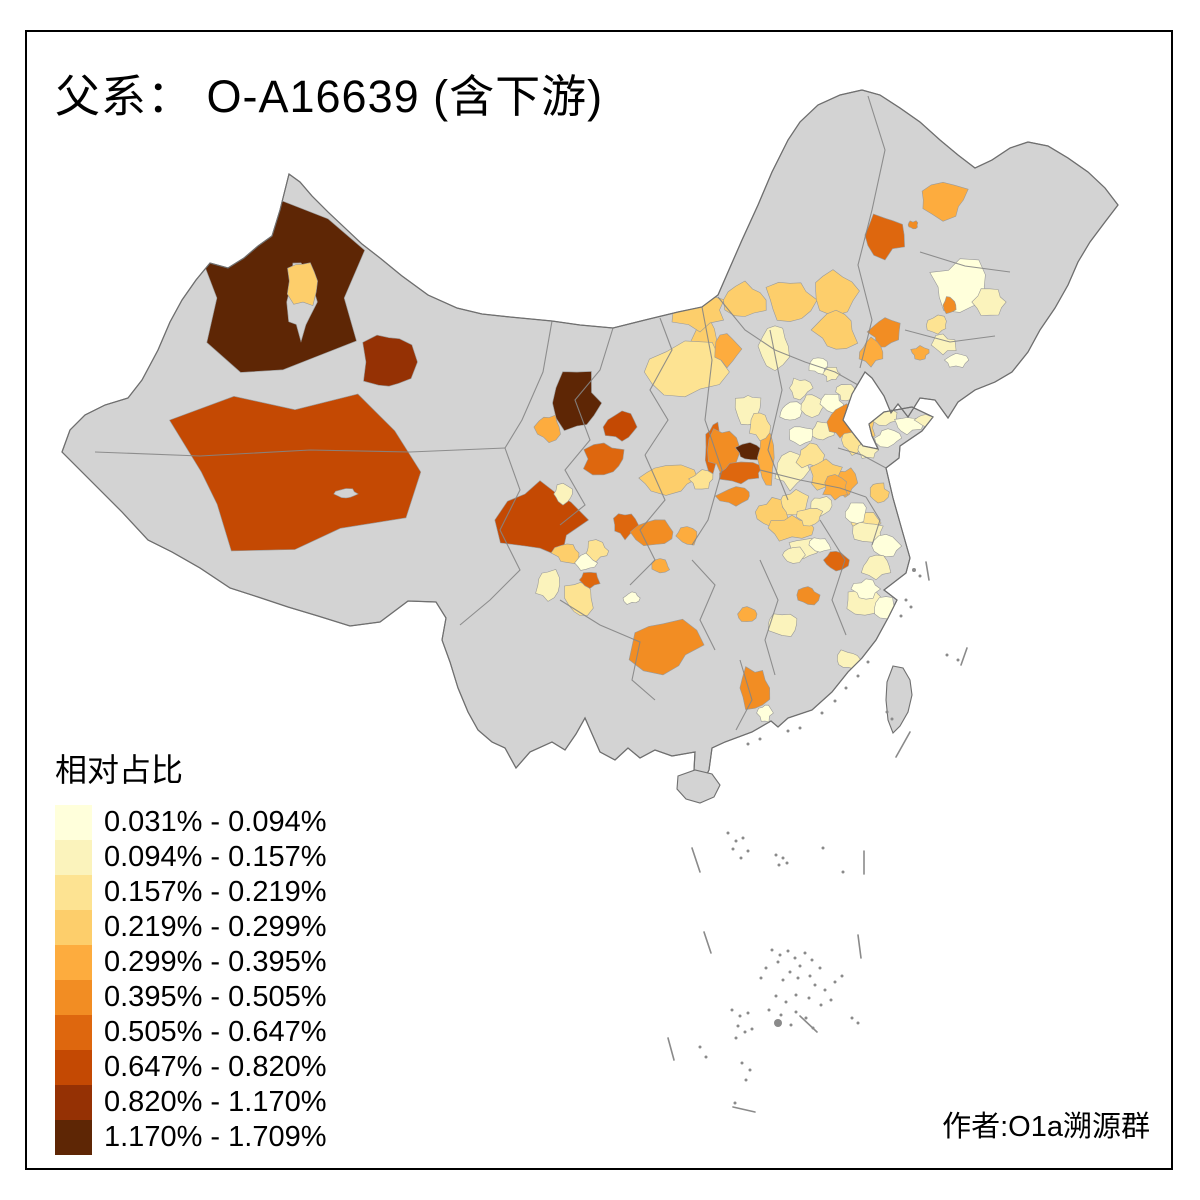 The width and height of the screenshot is (1200, 1200). Describe the element at coordinates (215, 822) in the screenshot. I see `legend-label: 0.031% - 0.094%` at that location.